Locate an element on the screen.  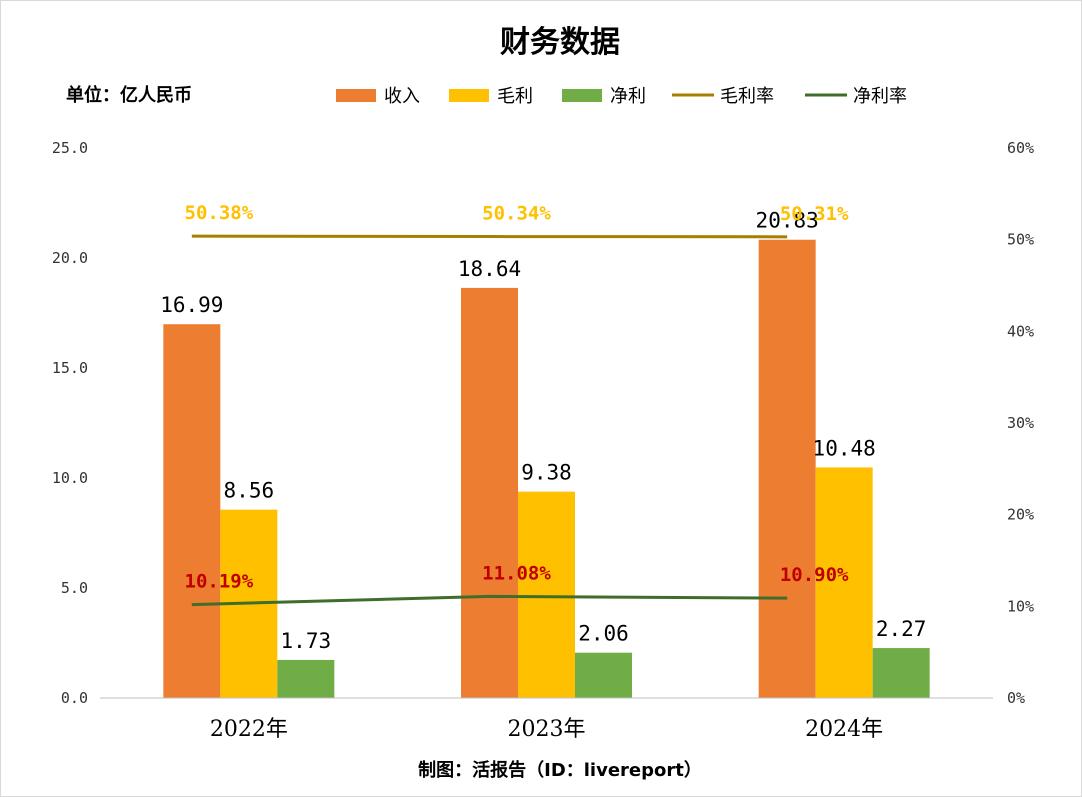
bar-data-label: 18.64 is located at coordinates (489, 269).